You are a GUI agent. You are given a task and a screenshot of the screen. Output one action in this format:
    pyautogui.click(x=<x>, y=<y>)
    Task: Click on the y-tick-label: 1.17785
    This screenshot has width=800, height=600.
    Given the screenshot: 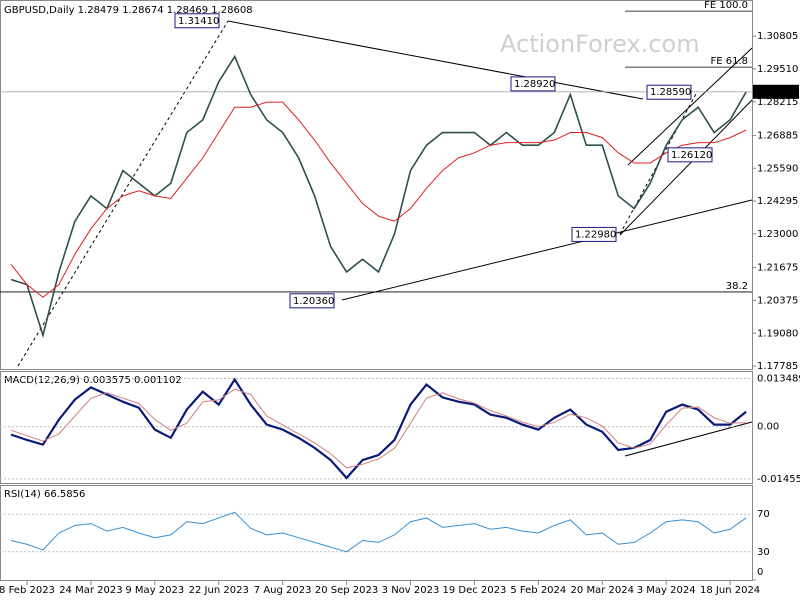 What is the action you would take?
    pyautogui.click(x=777, y=366)
    